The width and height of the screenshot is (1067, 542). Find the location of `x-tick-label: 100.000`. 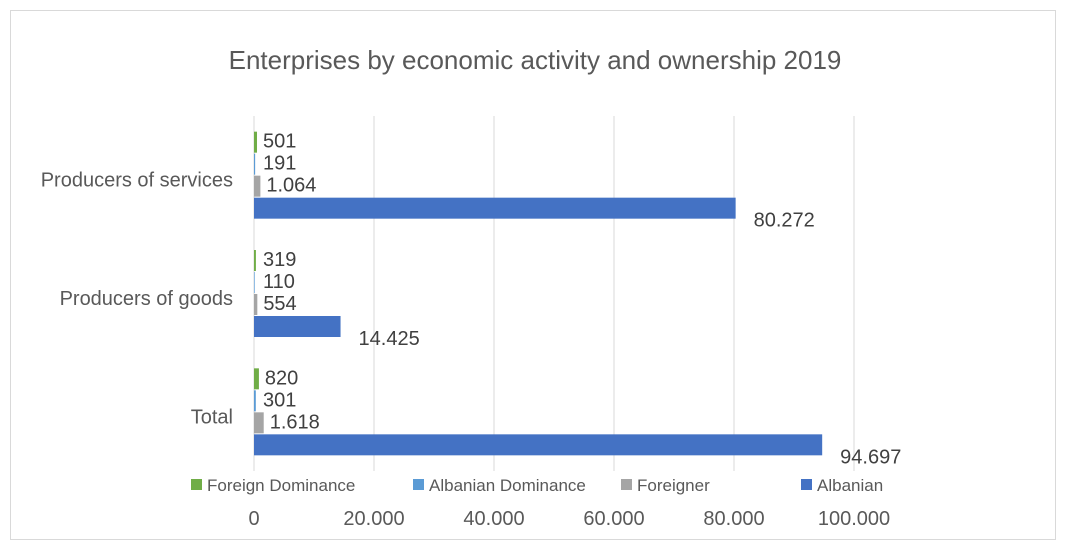

x-tick-label: 100.000 is located at coordinates (854, 519).